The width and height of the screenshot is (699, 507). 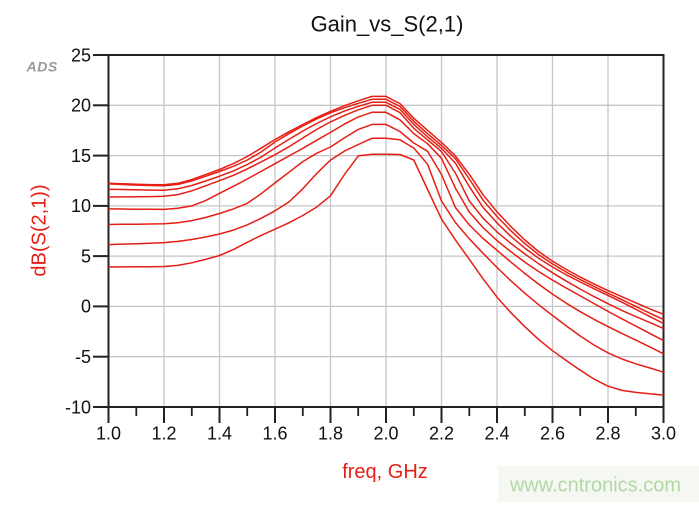 I want to click on svg-text: 2.6, so click(x=552, y=434).